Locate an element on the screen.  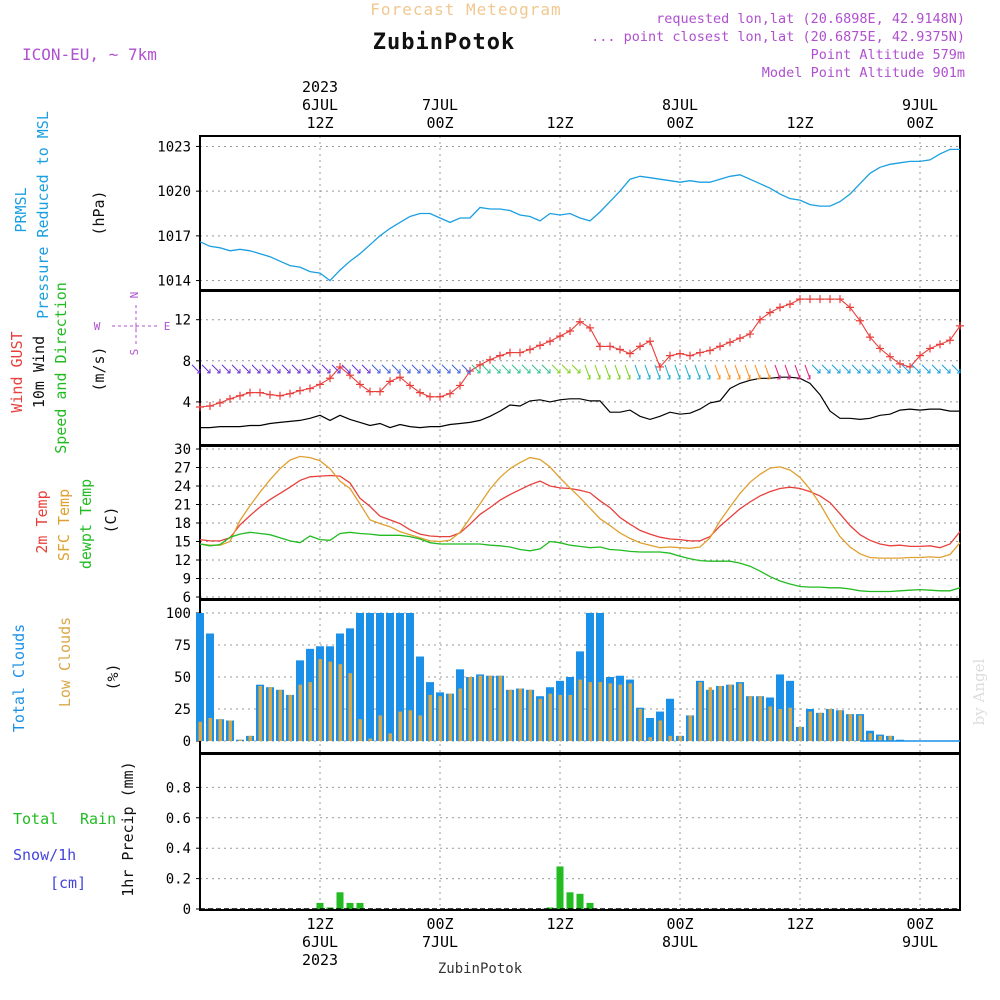
cloud-unit-label: (%) is located at coordinates (113, 676).